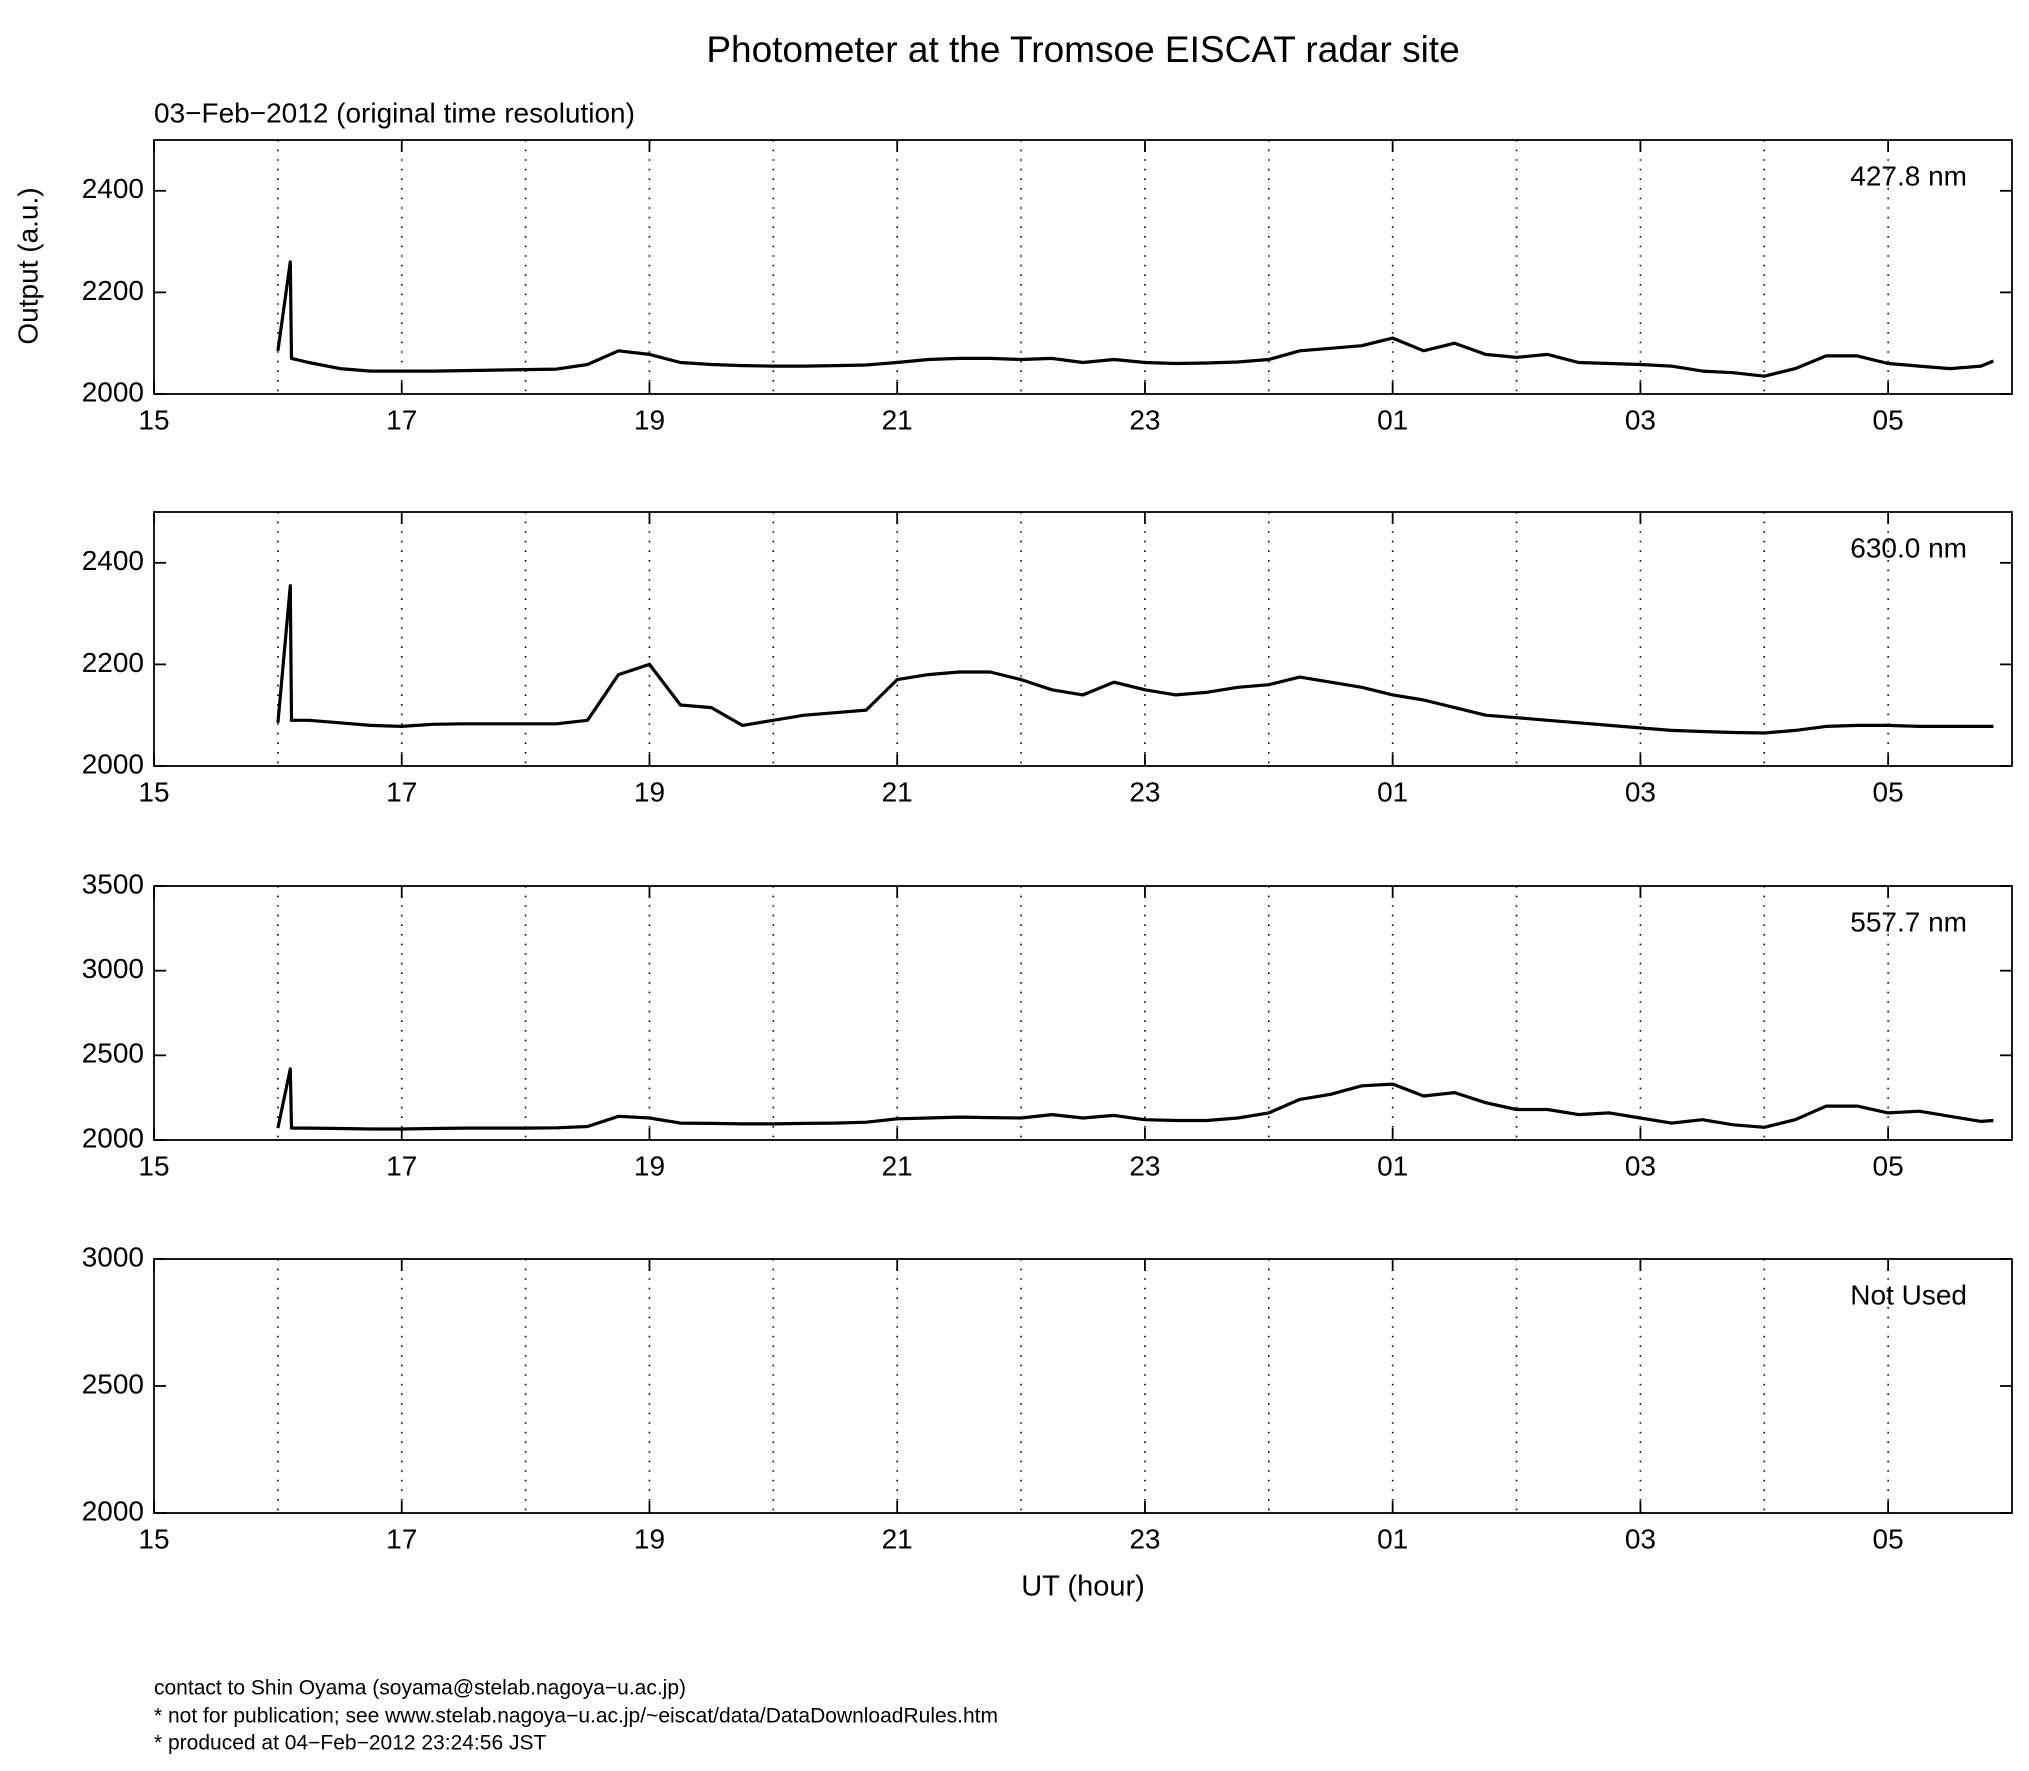  Describe the element at coordinates (1083, 1587) in the screenshot. I see `x-axis-label: UT (hour)` at that location.